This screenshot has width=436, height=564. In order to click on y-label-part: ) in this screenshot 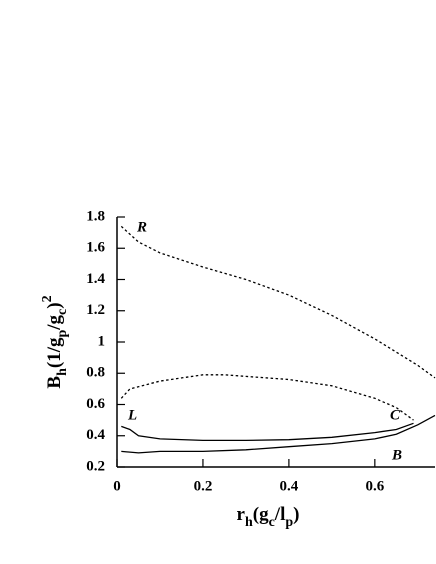, I will do `click(54, 305)`.